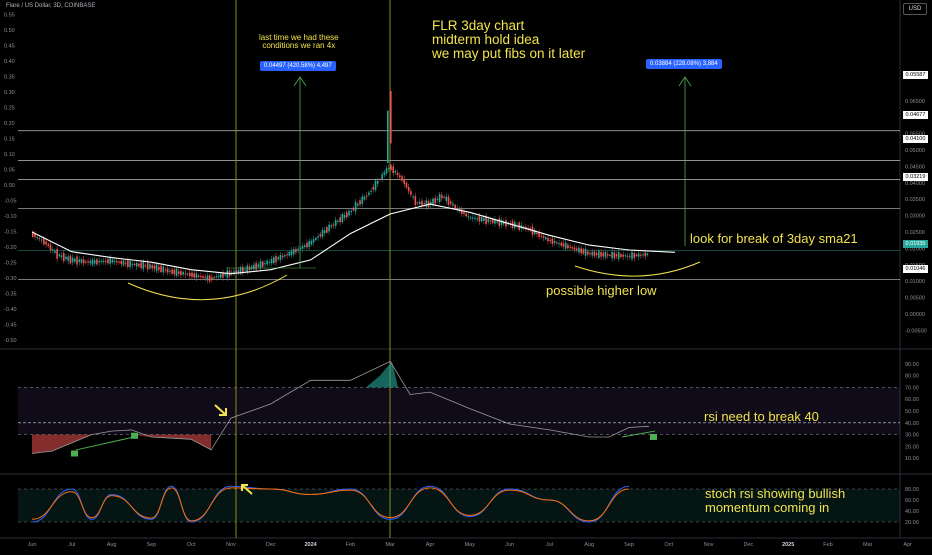 This screenshot has height=555, width=932. What do you see at coordinates (637, 269) in the screenshot?
I see `higher-low-arc-right` at bounding box center [637, 269].